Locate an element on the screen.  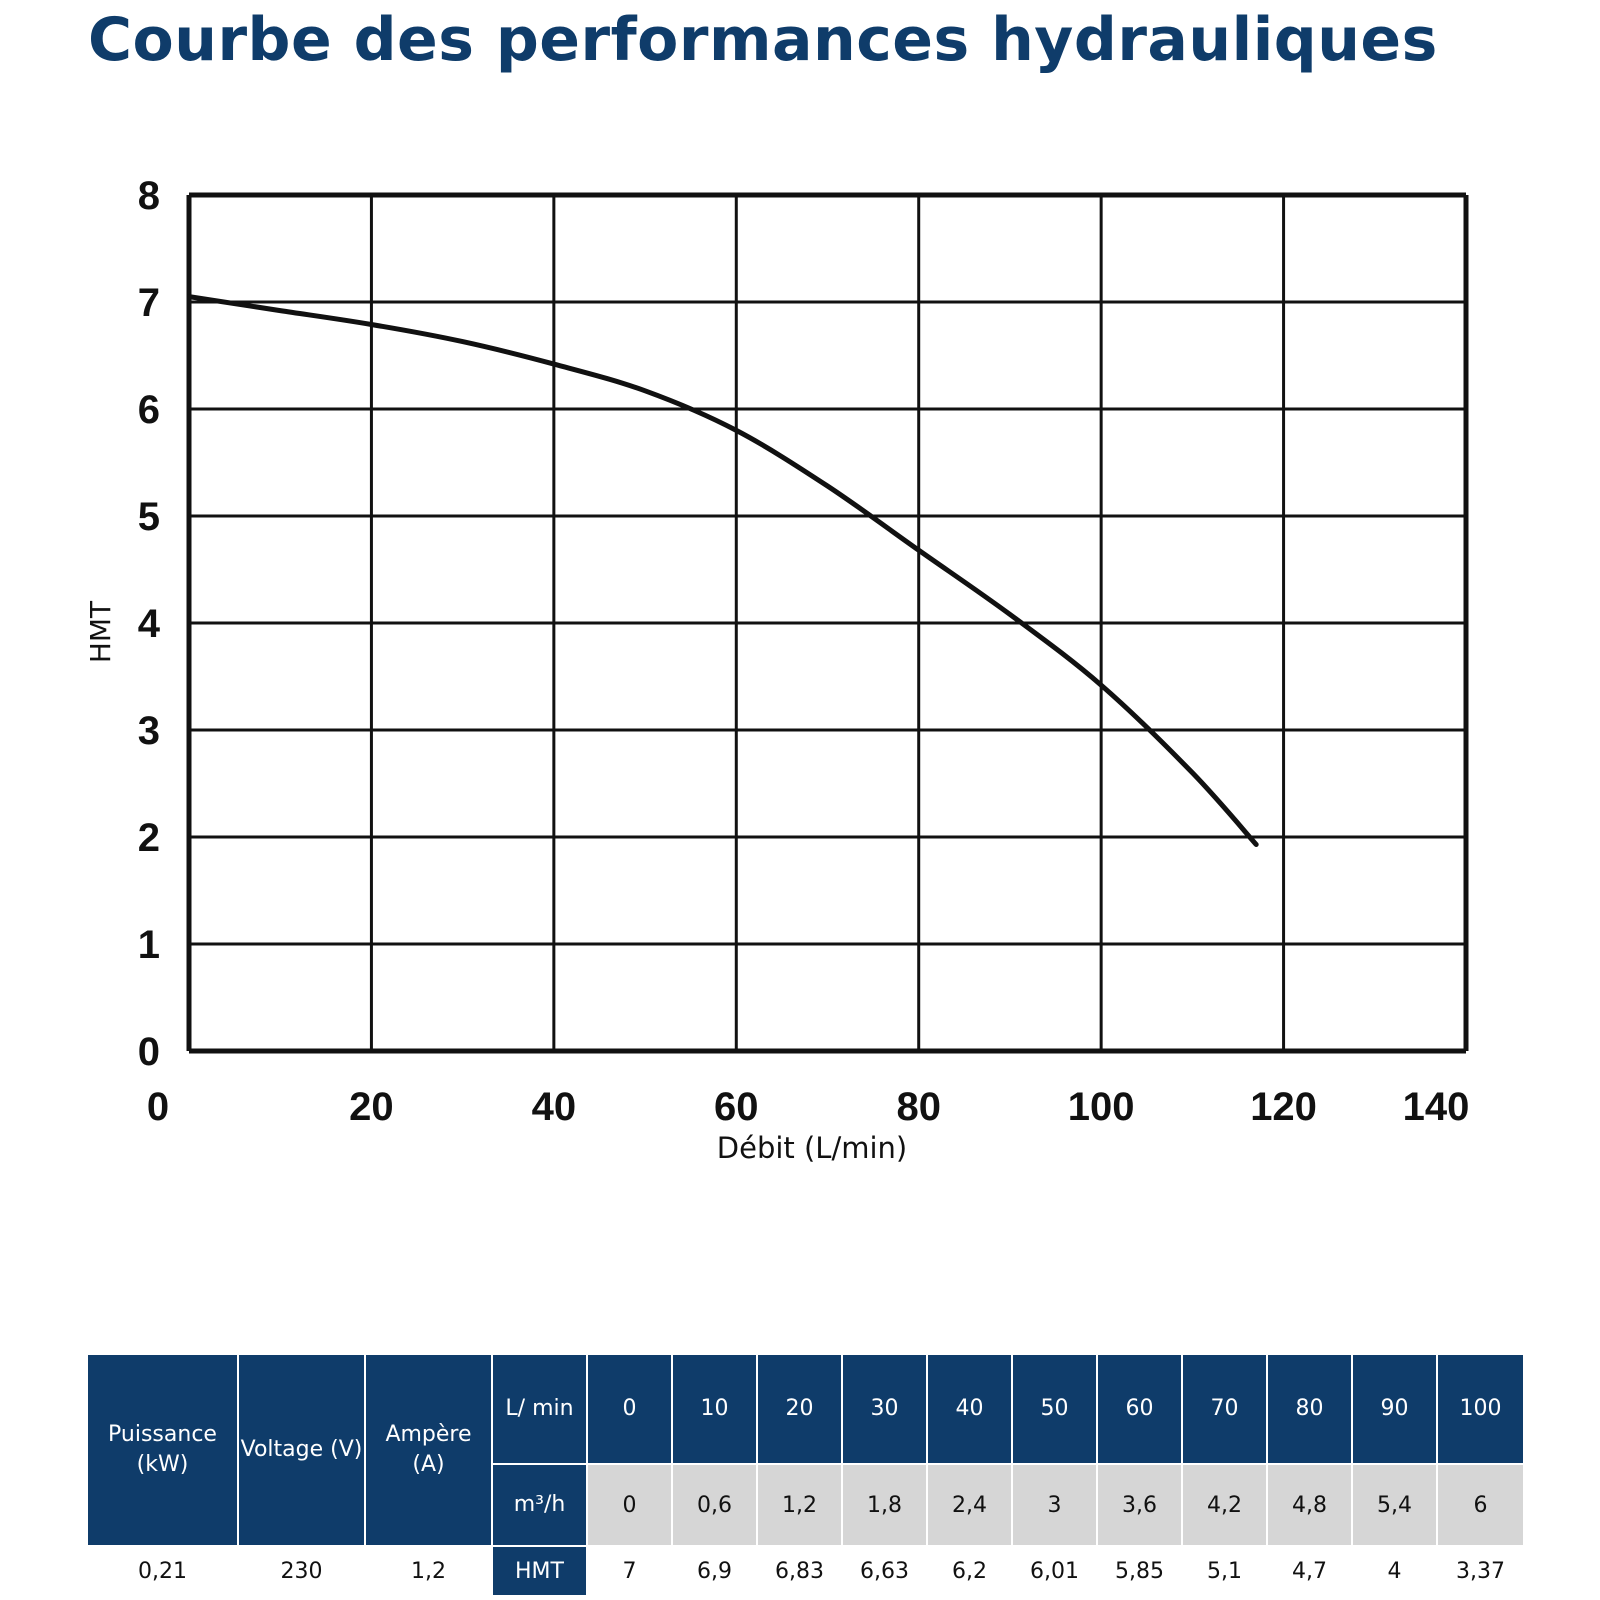
x-tick-label: 120 is located at coordinates (1283, 1107).